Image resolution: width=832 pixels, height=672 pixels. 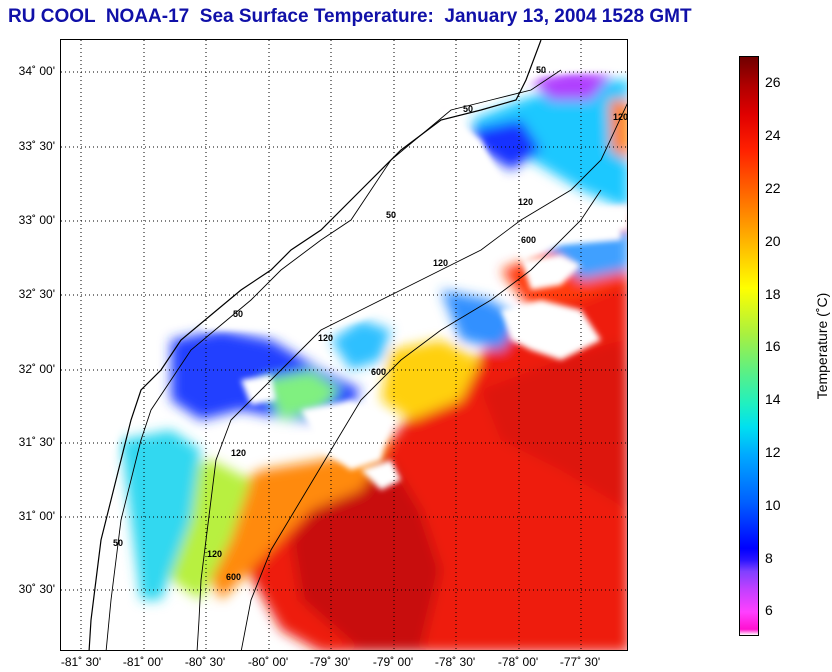 I want to click on lat-label: 32˚ 30', so click(x=36, y=294).